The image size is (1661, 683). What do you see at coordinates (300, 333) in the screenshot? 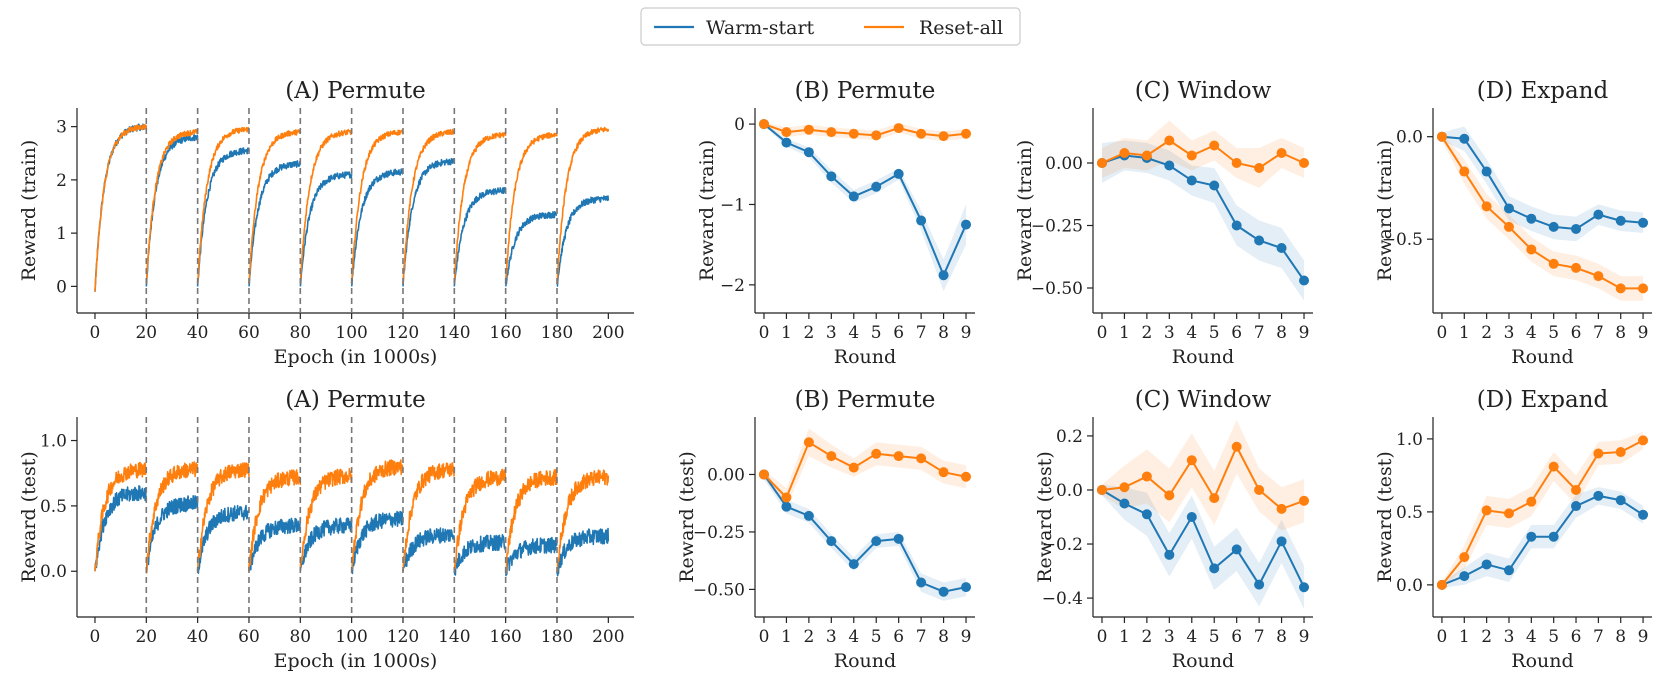
I see `x-tick-label: 80` at bounding box center [300, 333].